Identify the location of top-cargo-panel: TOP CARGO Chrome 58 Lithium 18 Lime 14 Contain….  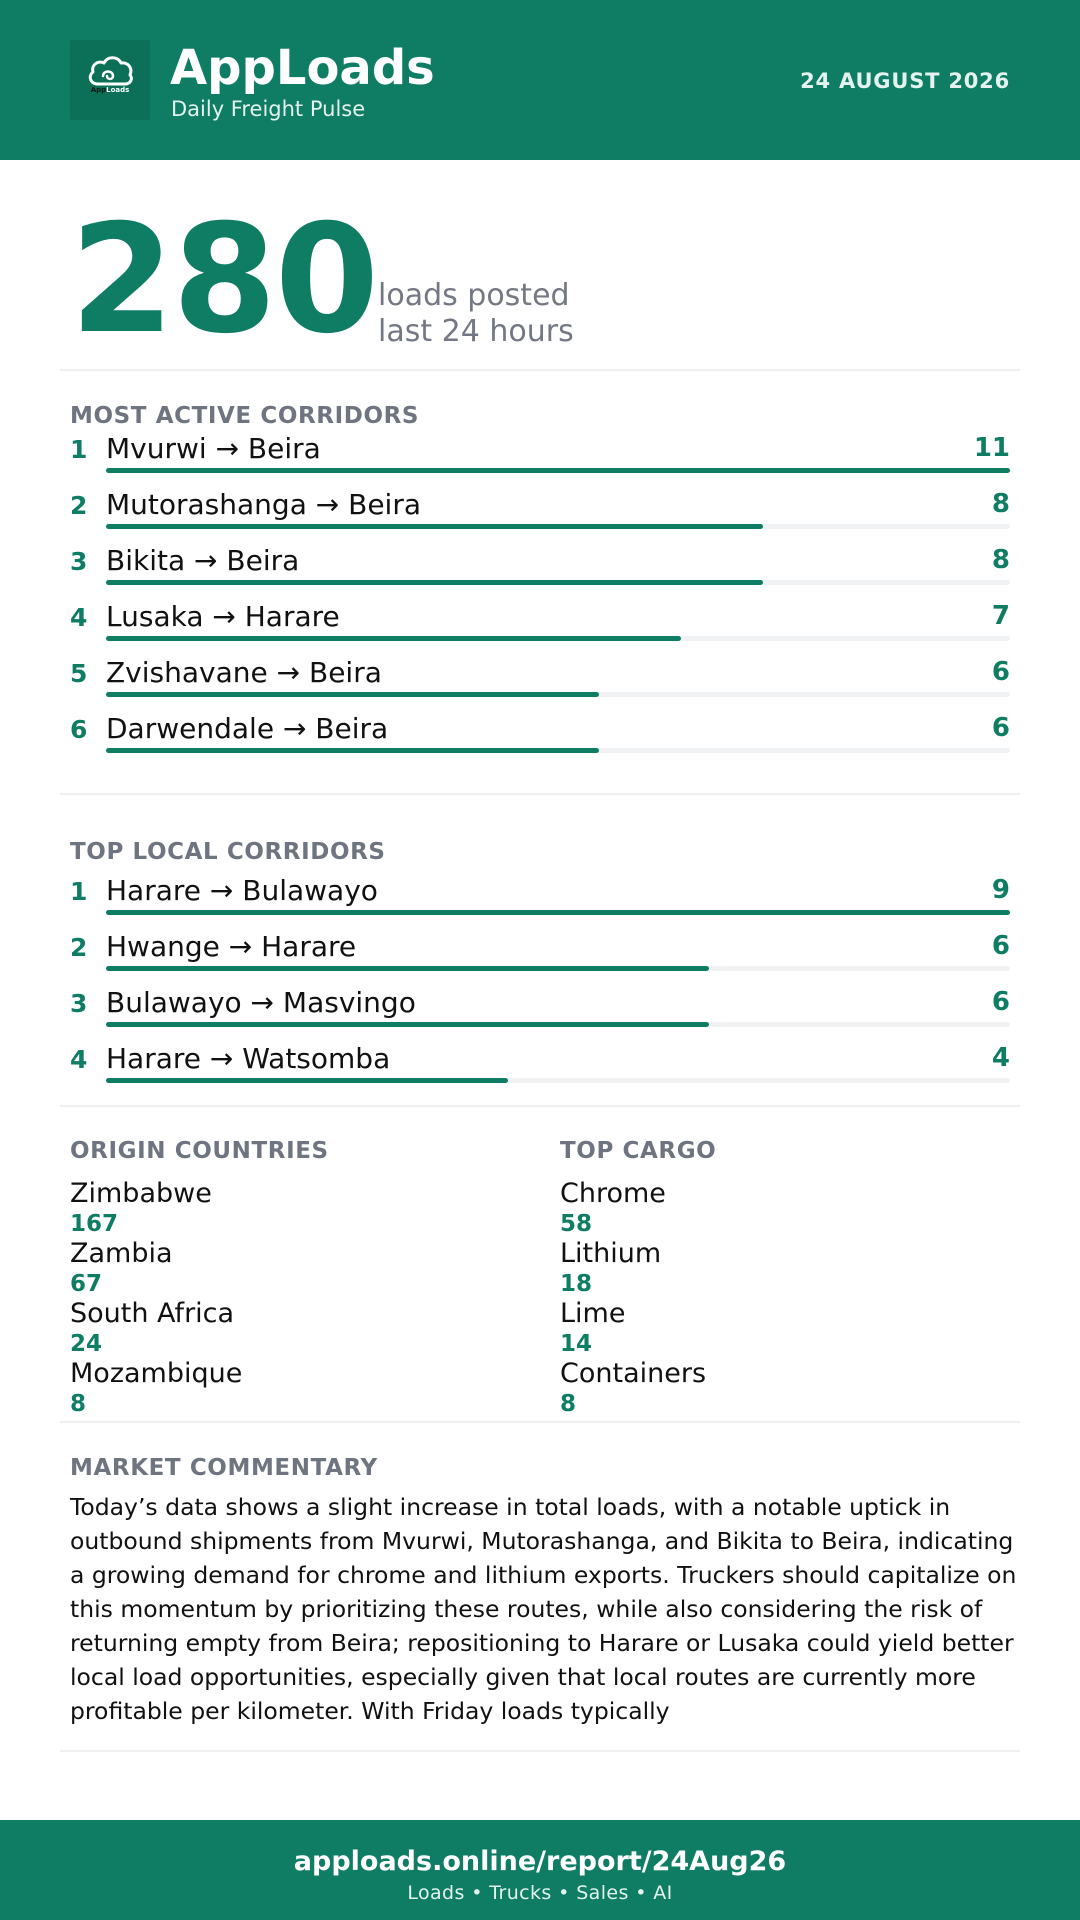
(780, 1279).